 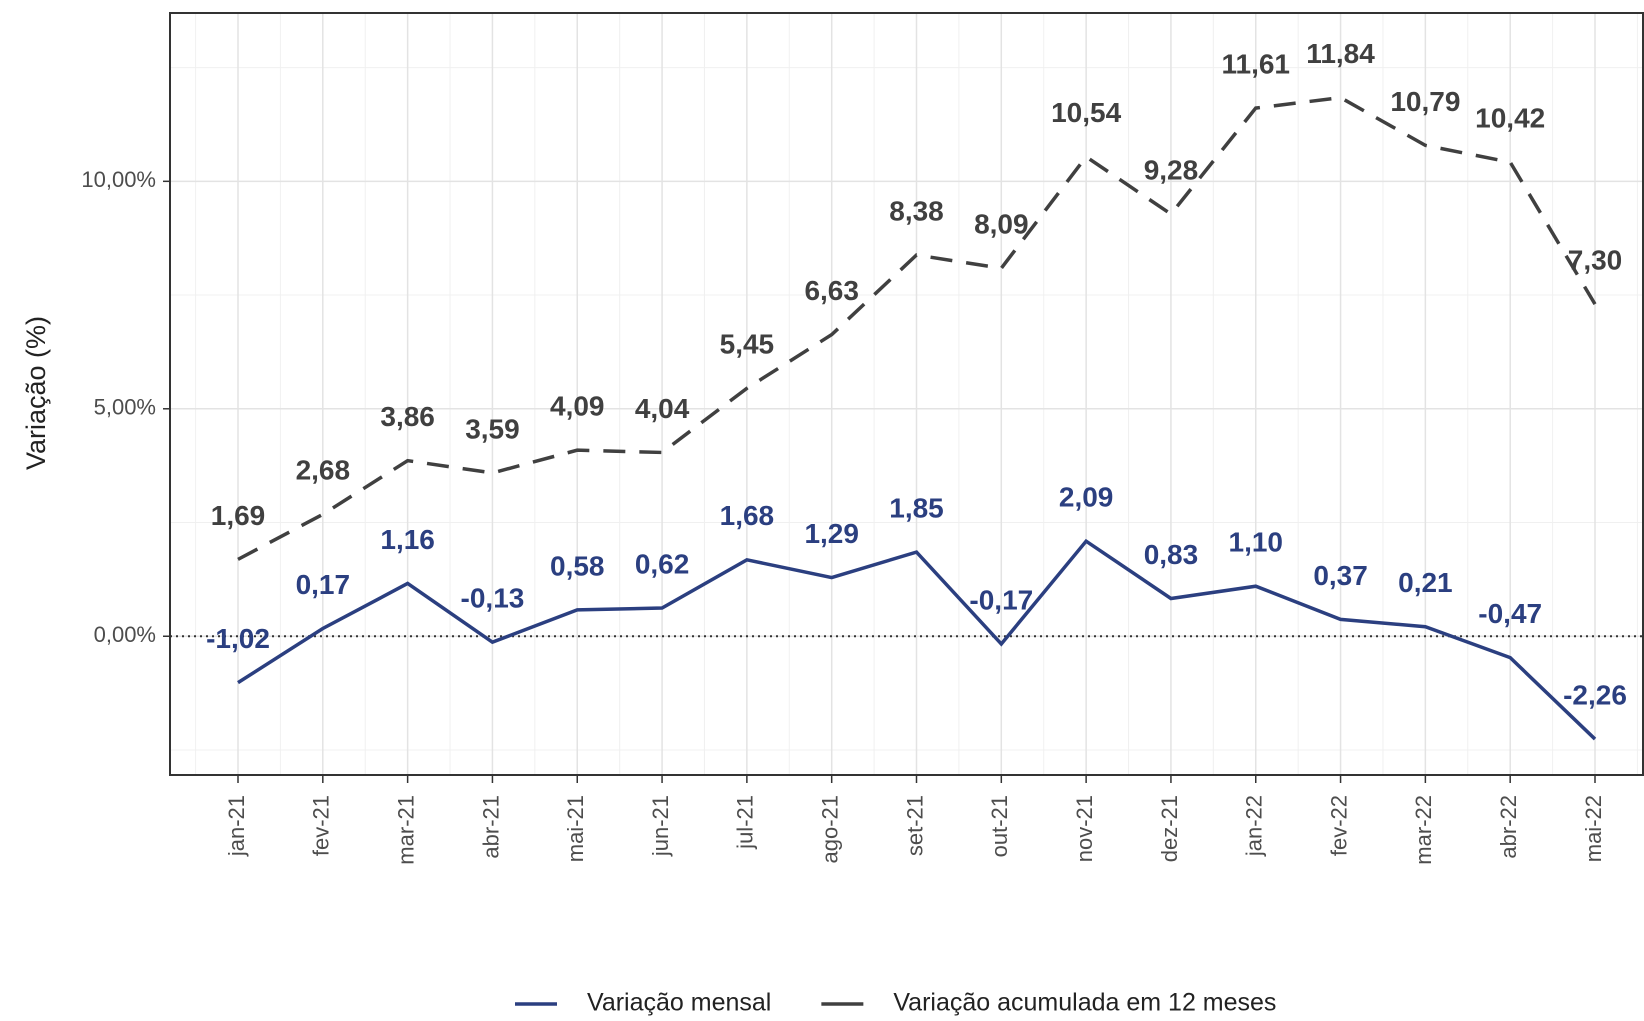 I want to click on x-tick-label: jan-22, so click(x=1254, y=826).